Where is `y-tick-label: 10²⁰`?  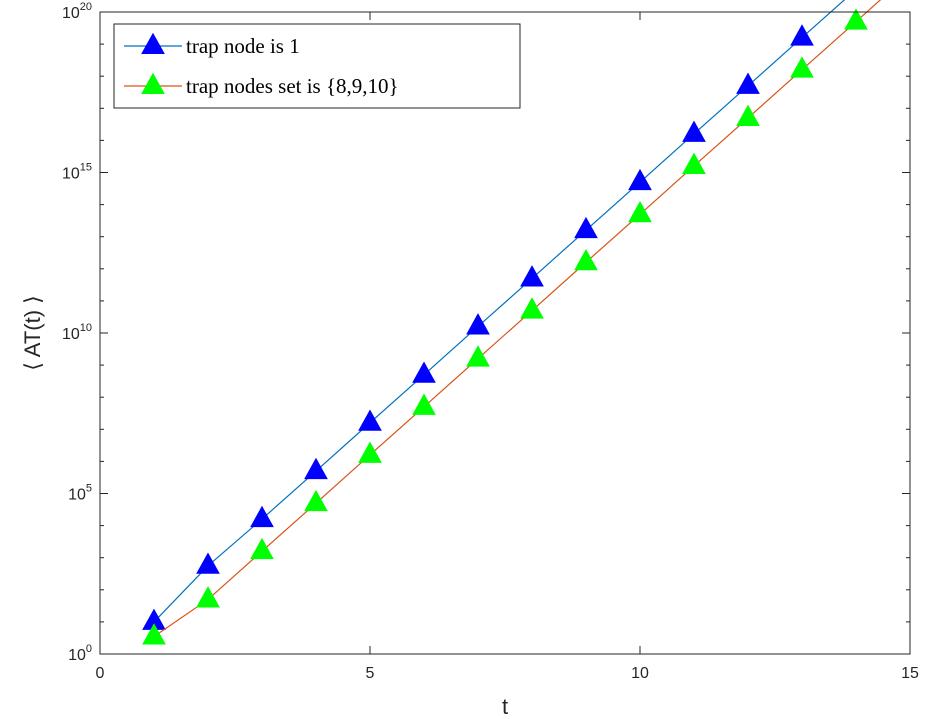 y-tick-label: 10²⁰ is located at coordinates (77, 11).